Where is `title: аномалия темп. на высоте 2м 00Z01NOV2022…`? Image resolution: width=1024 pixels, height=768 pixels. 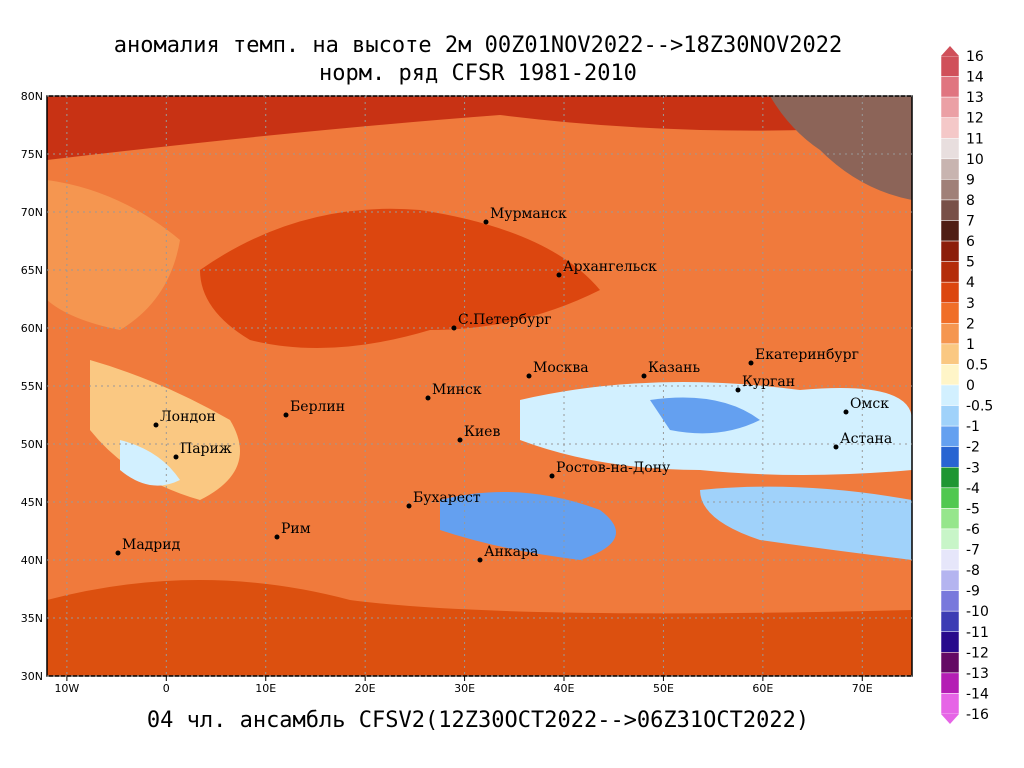
title: аномалия темп. на высоте 2м 00Z01NOV2022… is located at coordinates (478, 45).